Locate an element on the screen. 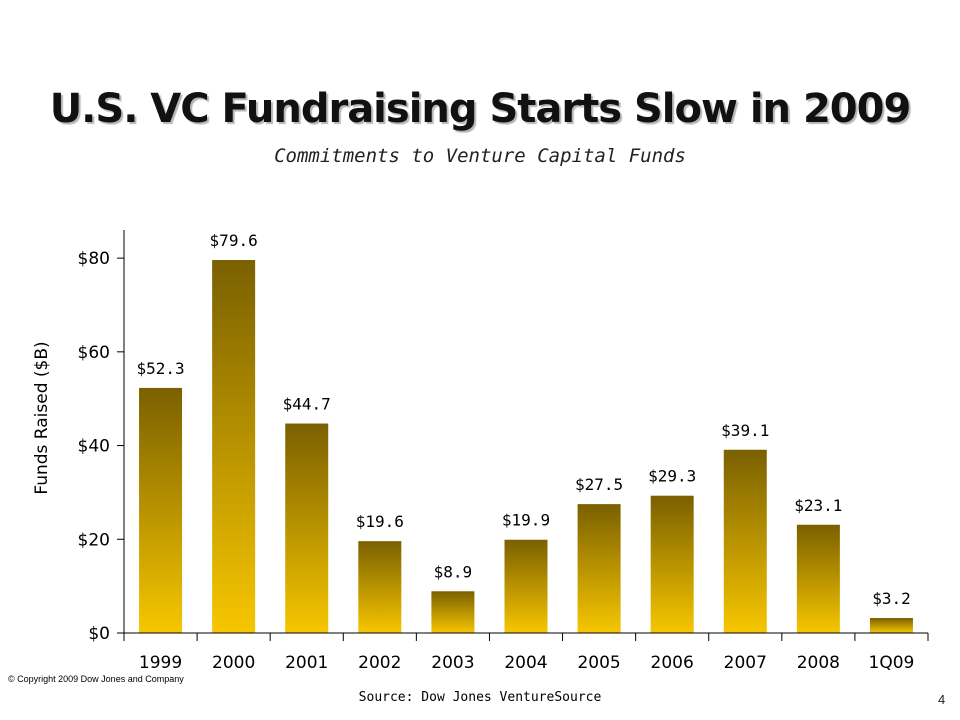  value-label-2005: $27.5 is located at coordinates (599, 484).